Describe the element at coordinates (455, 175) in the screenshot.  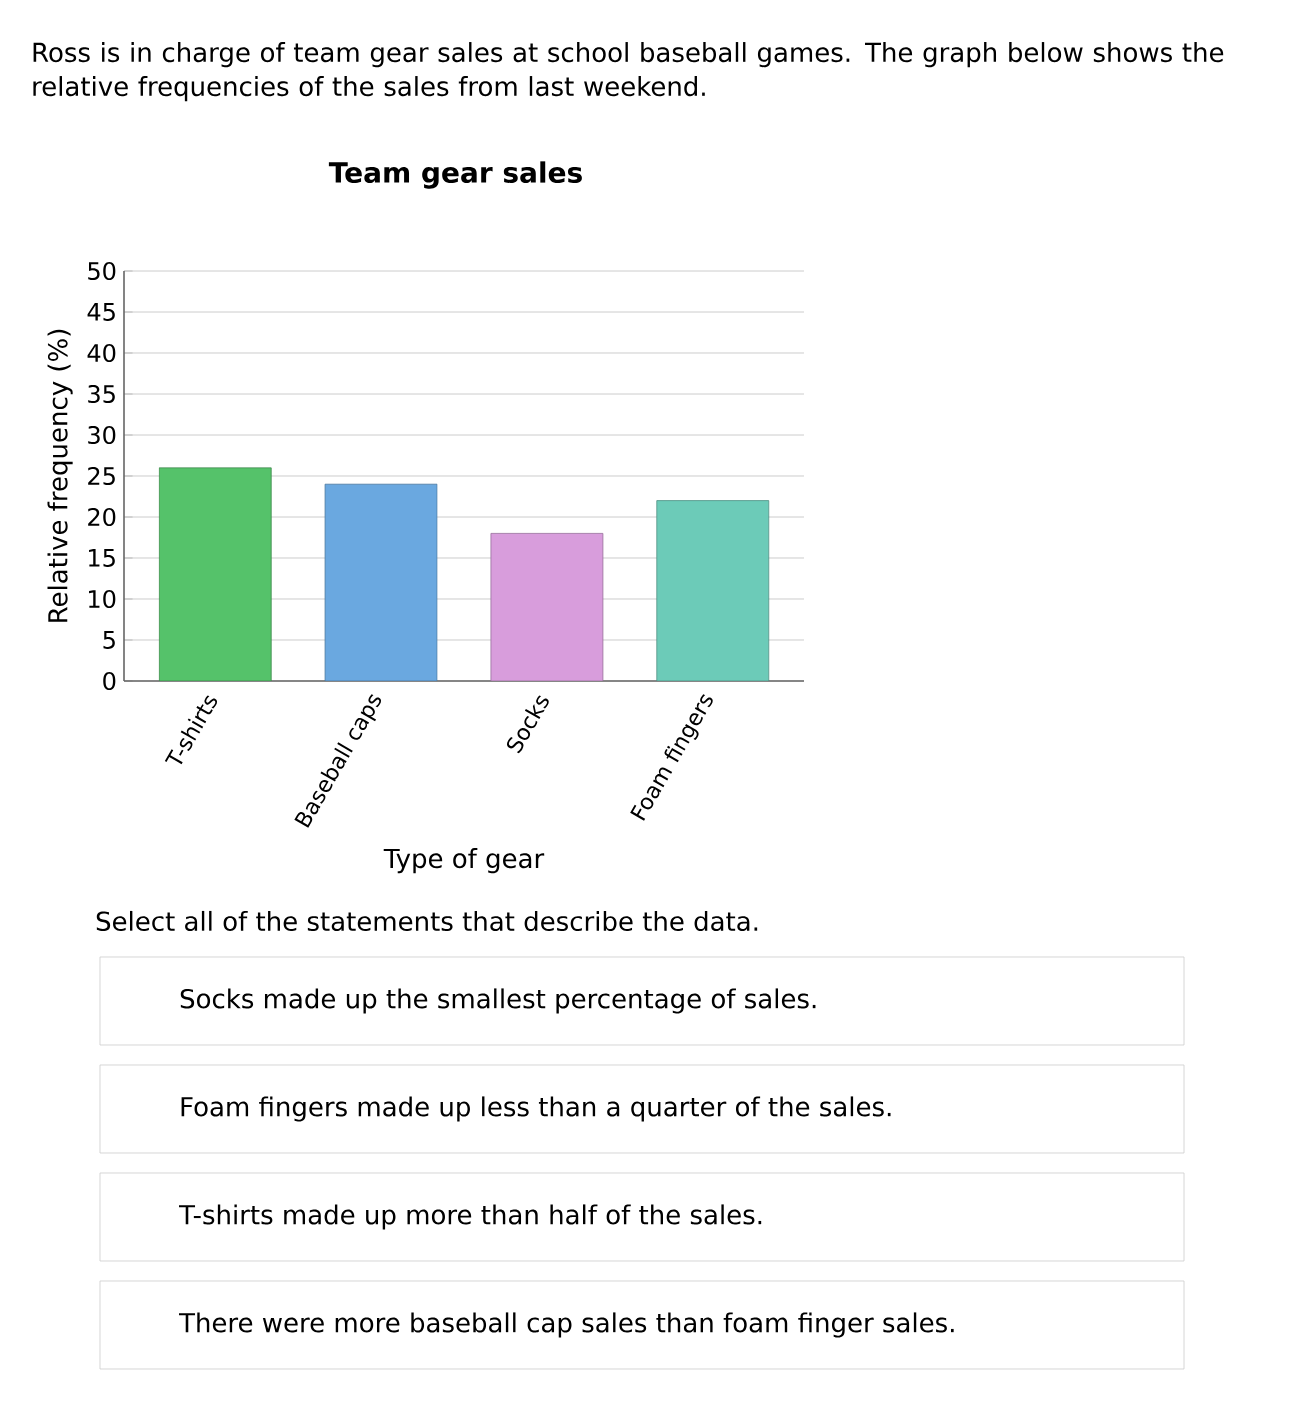
I see `chart-title: Team gear sales` at that location.